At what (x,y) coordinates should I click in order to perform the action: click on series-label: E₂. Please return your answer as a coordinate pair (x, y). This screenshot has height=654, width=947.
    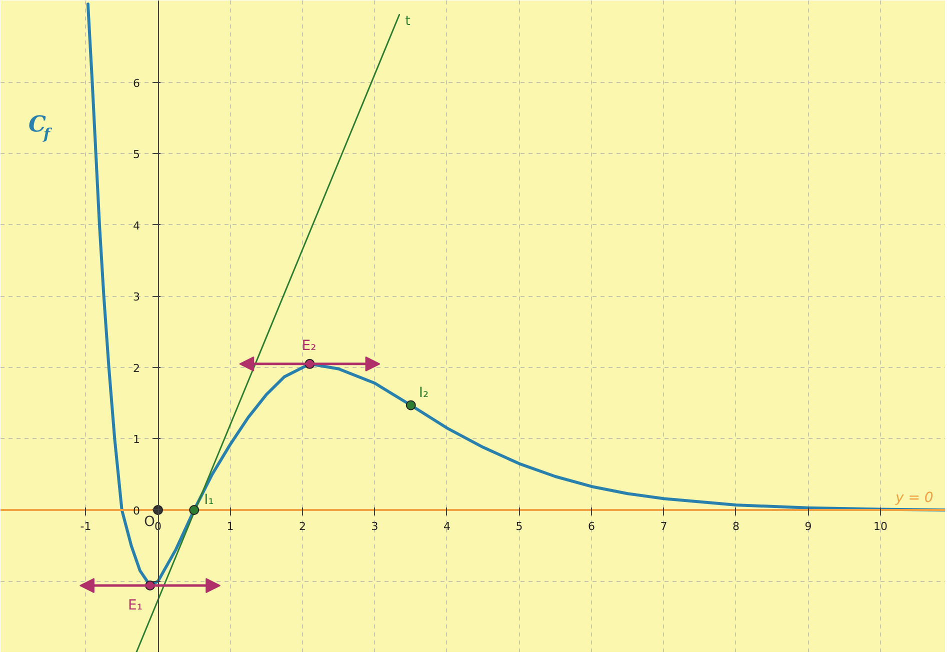
    Looking at the image, I should click on (309, 346).